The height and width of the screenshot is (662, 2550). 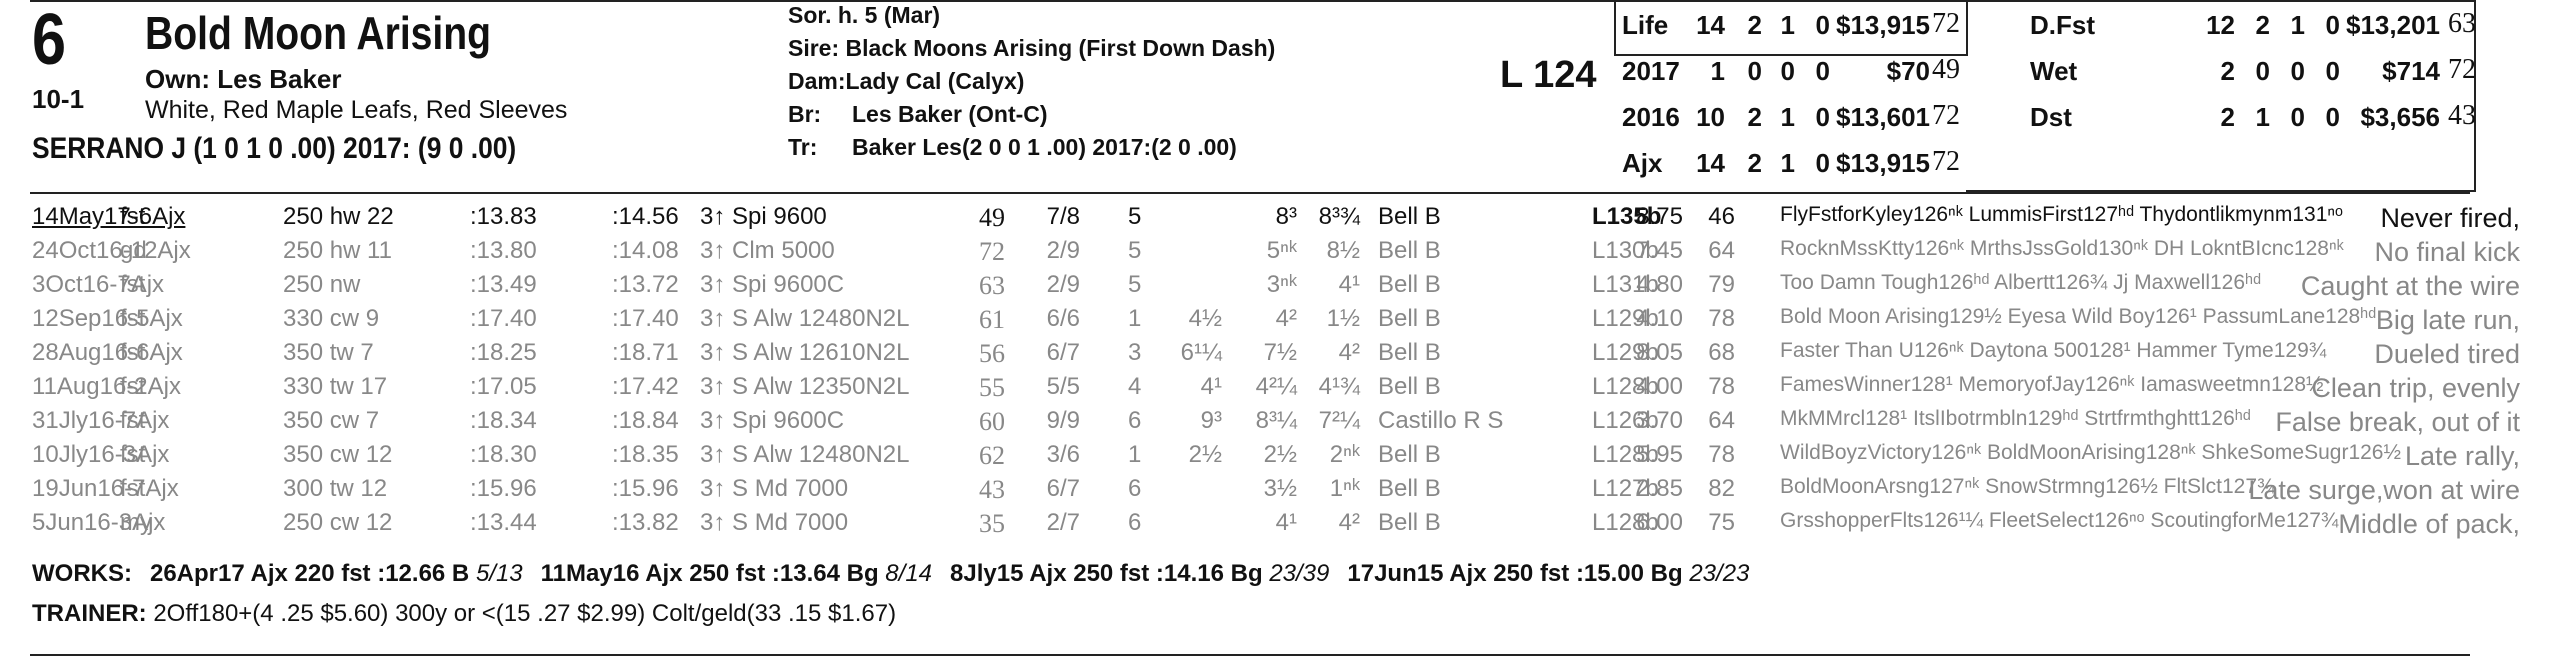 I want to click on pp-comment: Middle of pack,, so click(x=2429, y=524).